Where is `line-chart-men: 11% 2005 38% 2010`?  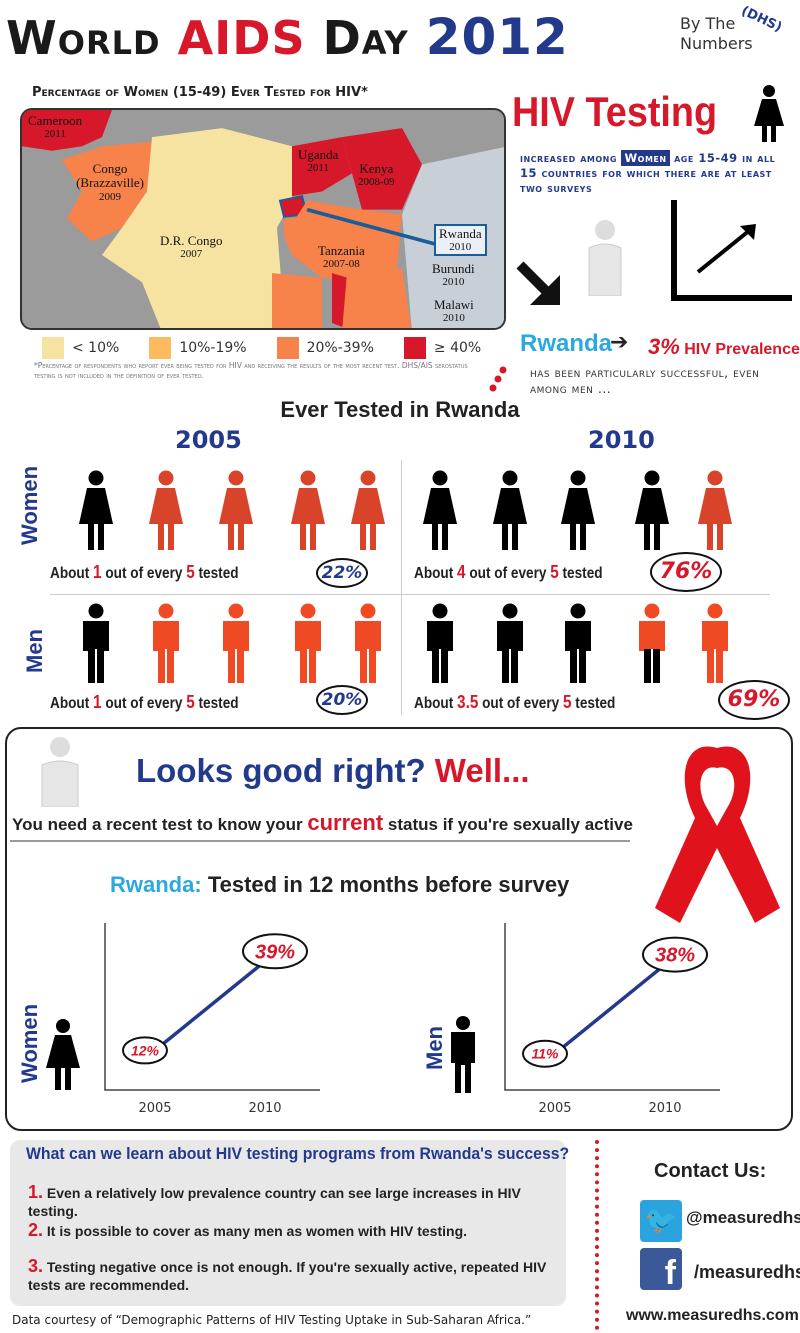
line-chart-men: 11% 2005 38% 2010 is located at coordinates (612, 1019).